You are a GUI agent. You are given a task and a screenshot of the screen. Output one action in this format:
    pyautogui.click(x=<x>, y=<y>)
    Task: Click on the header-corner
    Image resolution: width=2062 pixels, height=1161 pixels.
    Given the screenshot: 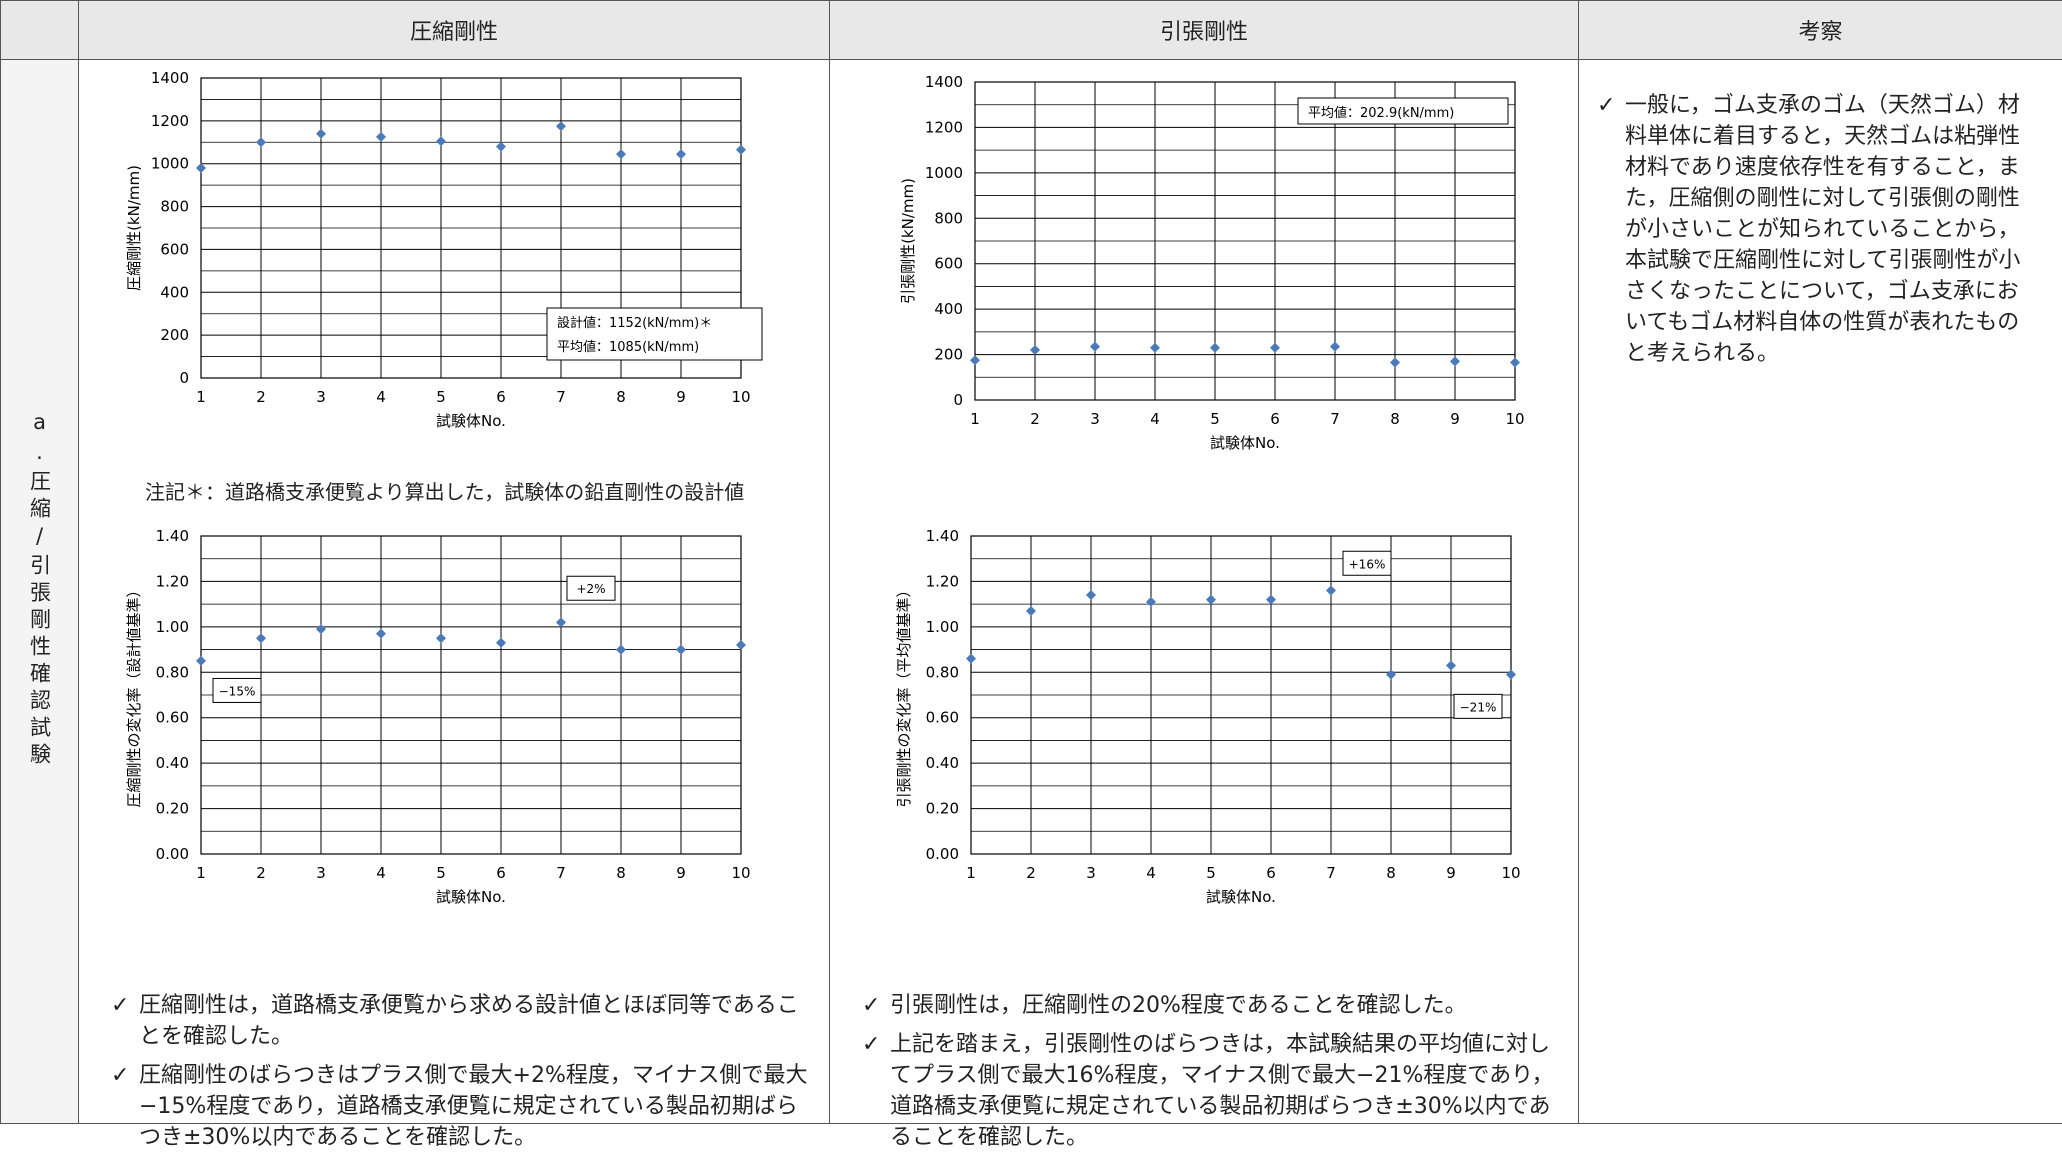 What is the action you would take?
    pyautogui.click(x=40, y=30)
    